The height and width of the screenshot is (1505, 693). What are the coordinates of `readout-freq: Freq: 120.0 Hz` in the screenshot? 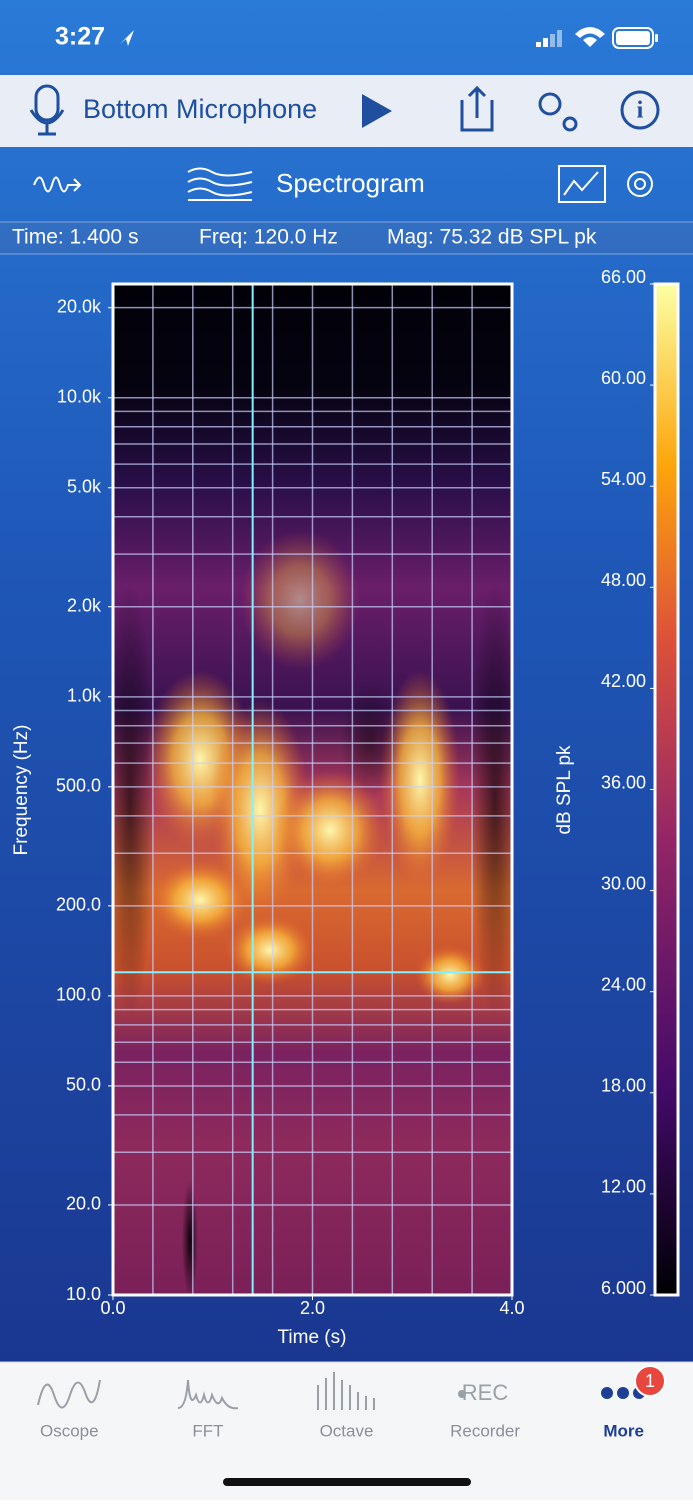 It's located at (268, 237).